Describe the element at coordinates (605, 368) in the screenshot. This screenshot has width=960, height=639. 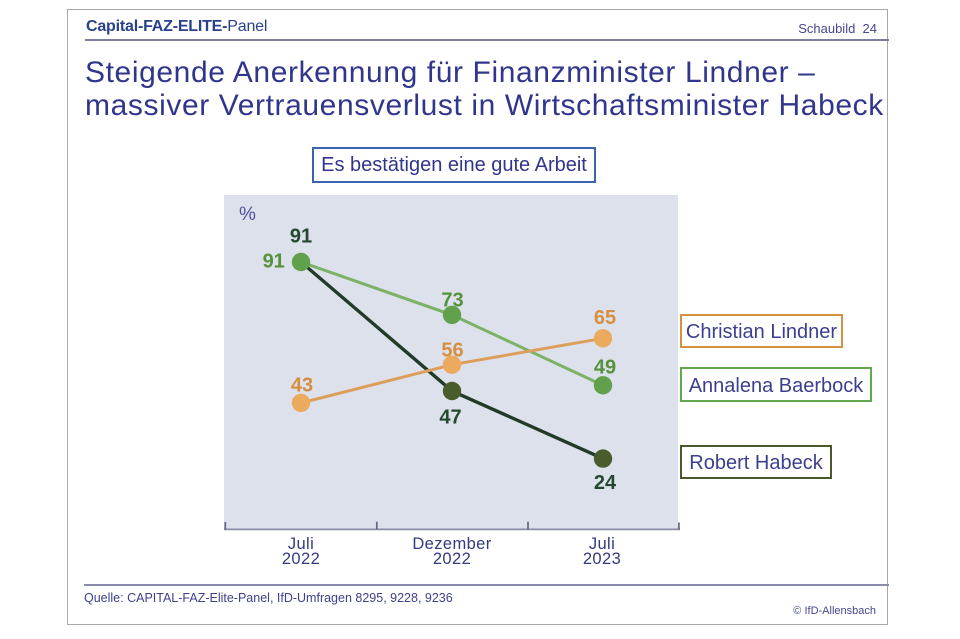
I see `svg-text: 49` at that location.